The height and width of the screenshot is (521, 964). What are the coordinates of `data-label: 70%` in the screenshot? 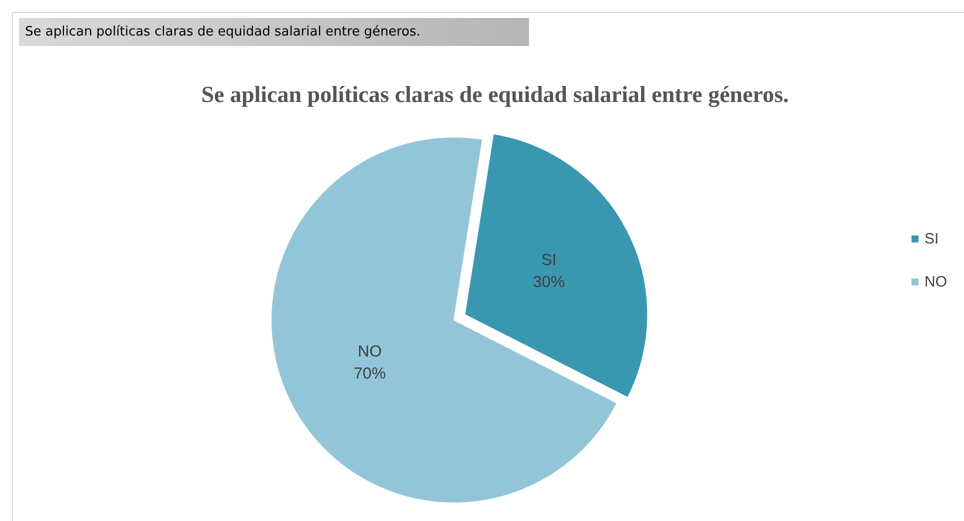 It's located at (370, 373).